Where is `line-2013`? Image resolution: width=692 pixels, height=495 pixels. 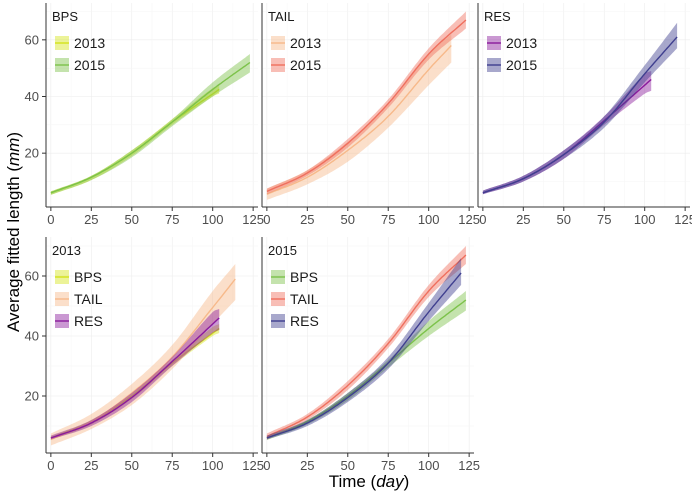 line-2013 is located at coordinates (359, 120).